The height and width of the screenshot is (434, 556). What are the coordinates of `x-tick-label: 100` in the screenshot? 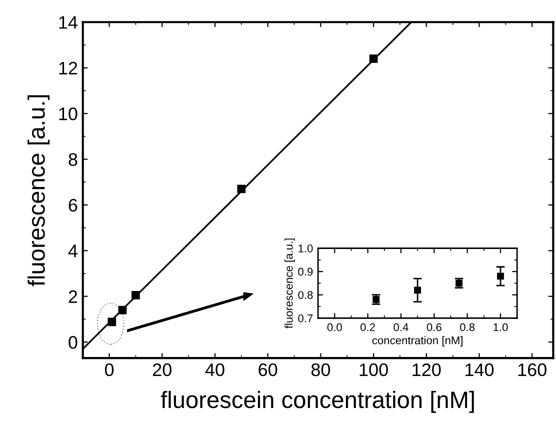 It's located at (374, 369).